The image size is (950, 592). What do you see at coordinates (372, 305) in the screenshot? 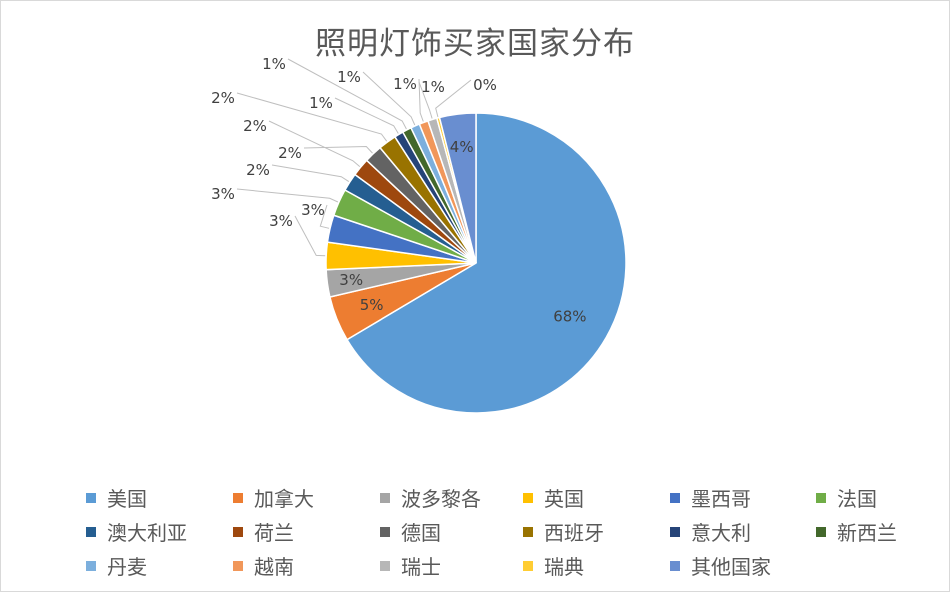
I see `data-label-2: 5%` at bounding box center [372, 305].